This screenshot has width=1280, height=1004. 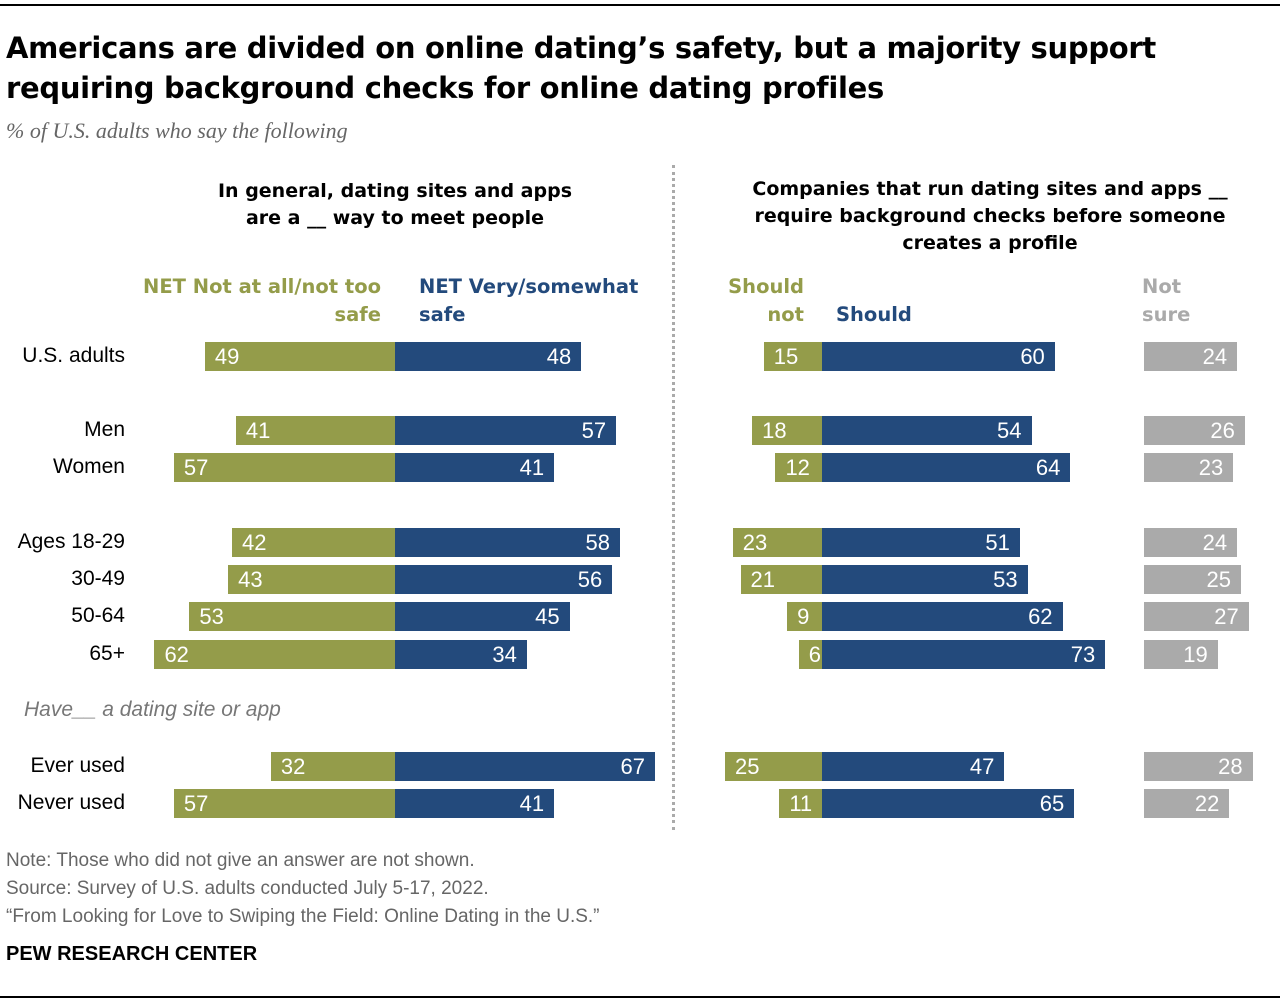 What do you see at coordinates (1166, 300) in the screenshot?
I see `legend-not-sure: Not sure` at bounding box center [1166, 300].